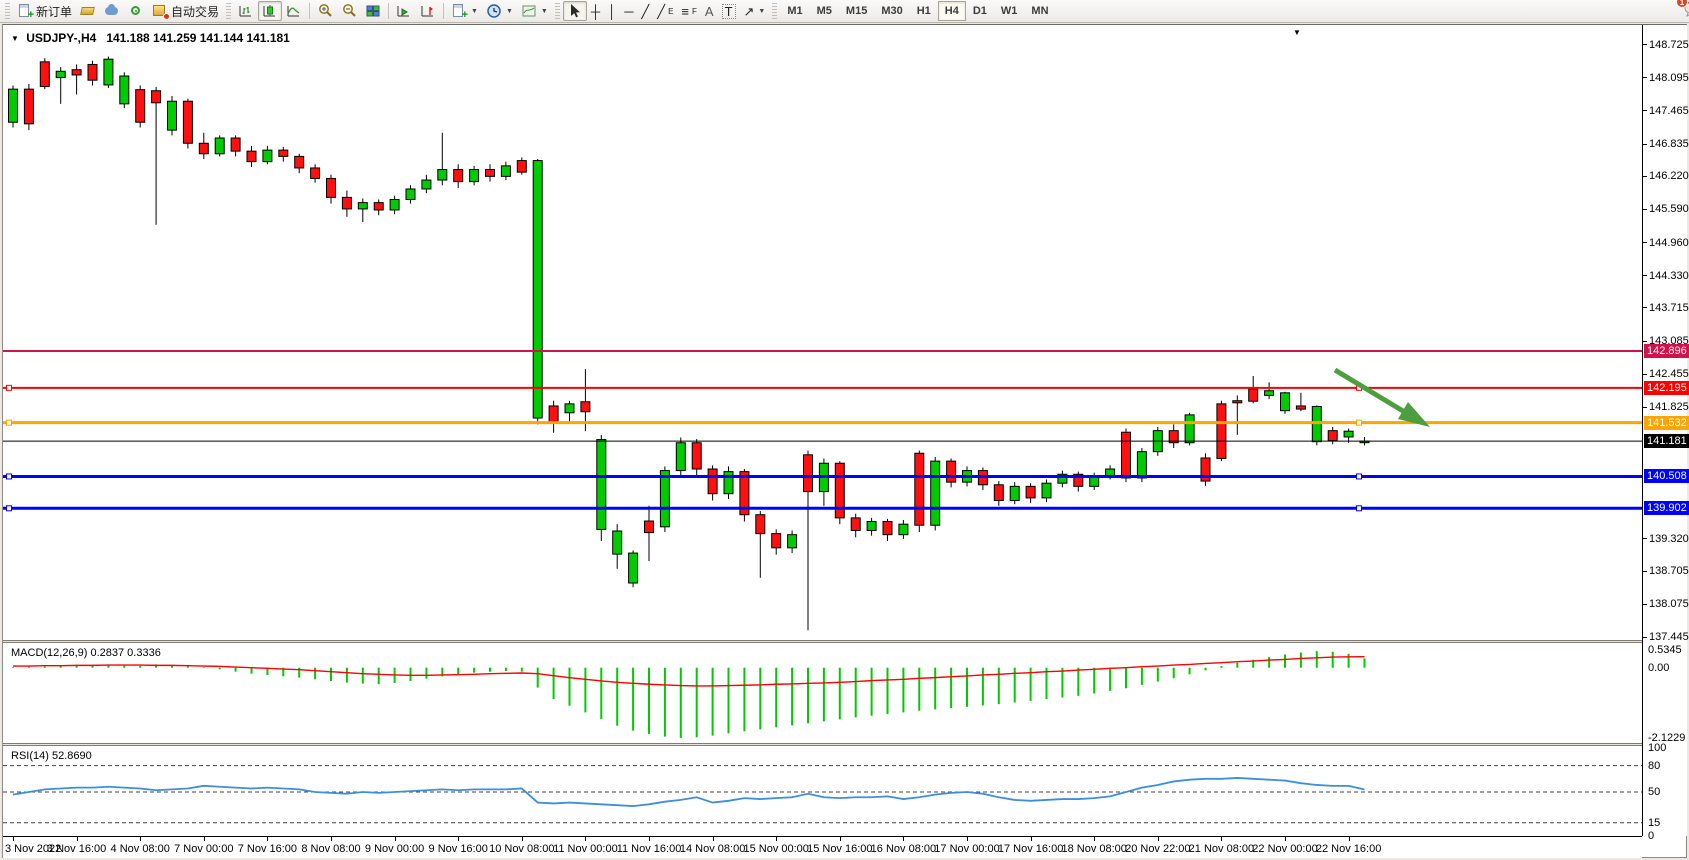 The width and height of the screenshot is (1689, 860). What do you see at coordinates (712, 849) in the screenshot?
I see `time-axis-label: 14 Nov 08:00` at bounding box center [712, 849].